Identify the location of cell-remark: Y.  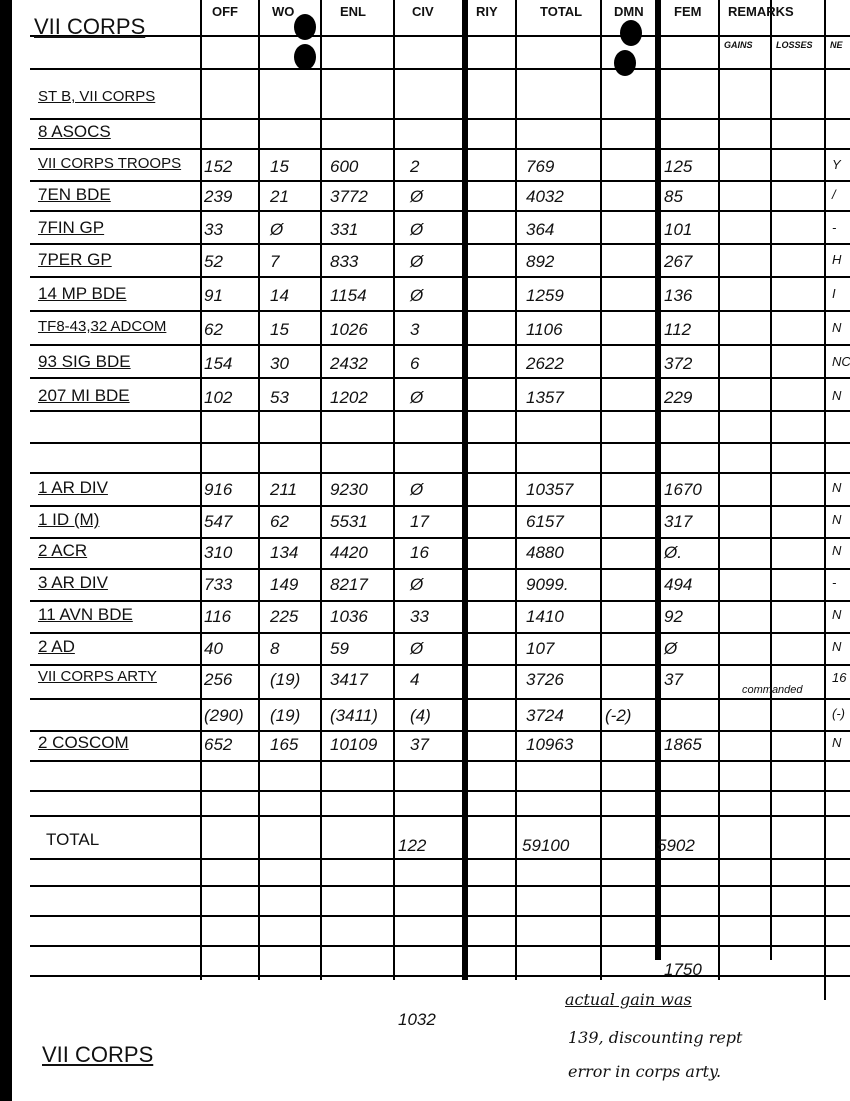
(836, 164).